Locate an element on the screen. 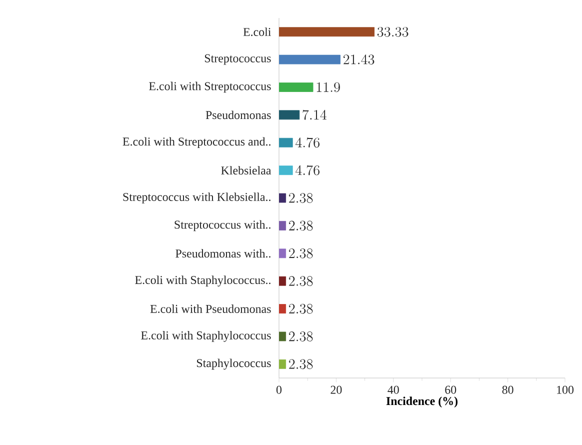 The height and width of the screenshot is (445, 582). y-tick-label: Streptococcus with Klebsiella.. is located at coordinates (196, 198).